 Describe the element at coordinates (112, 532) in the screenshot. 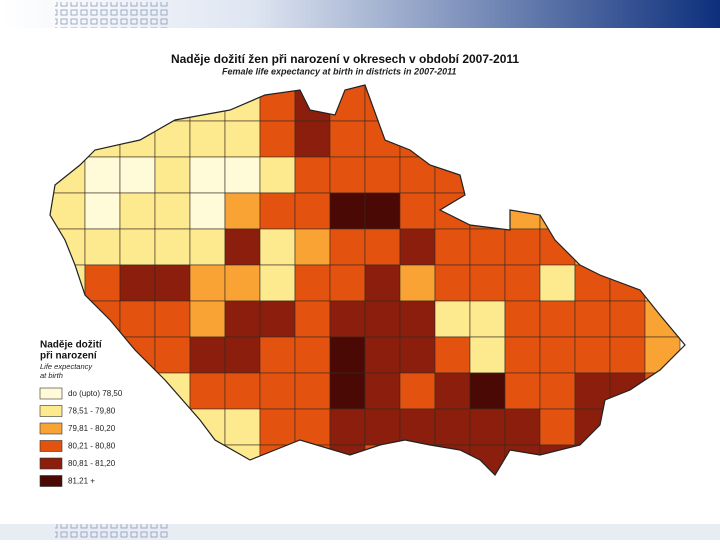

I see `footer-pattern` at that location.